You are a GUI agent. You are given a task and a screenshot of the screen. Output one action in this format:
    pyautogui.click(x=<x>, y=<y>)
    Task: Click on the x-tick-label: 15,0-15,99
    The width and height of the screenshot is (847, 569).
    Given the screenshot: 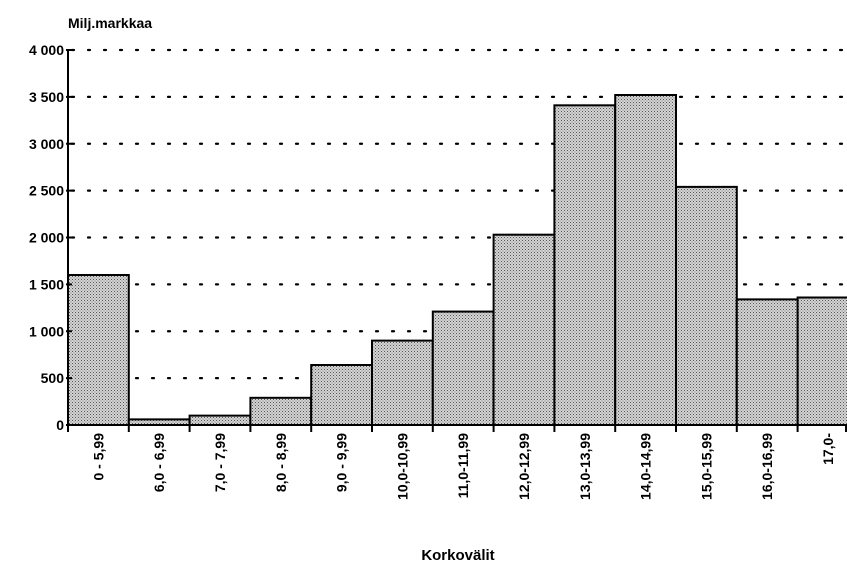 What is the action you would take?
    pyautogui.click(x=706, y=466)
    